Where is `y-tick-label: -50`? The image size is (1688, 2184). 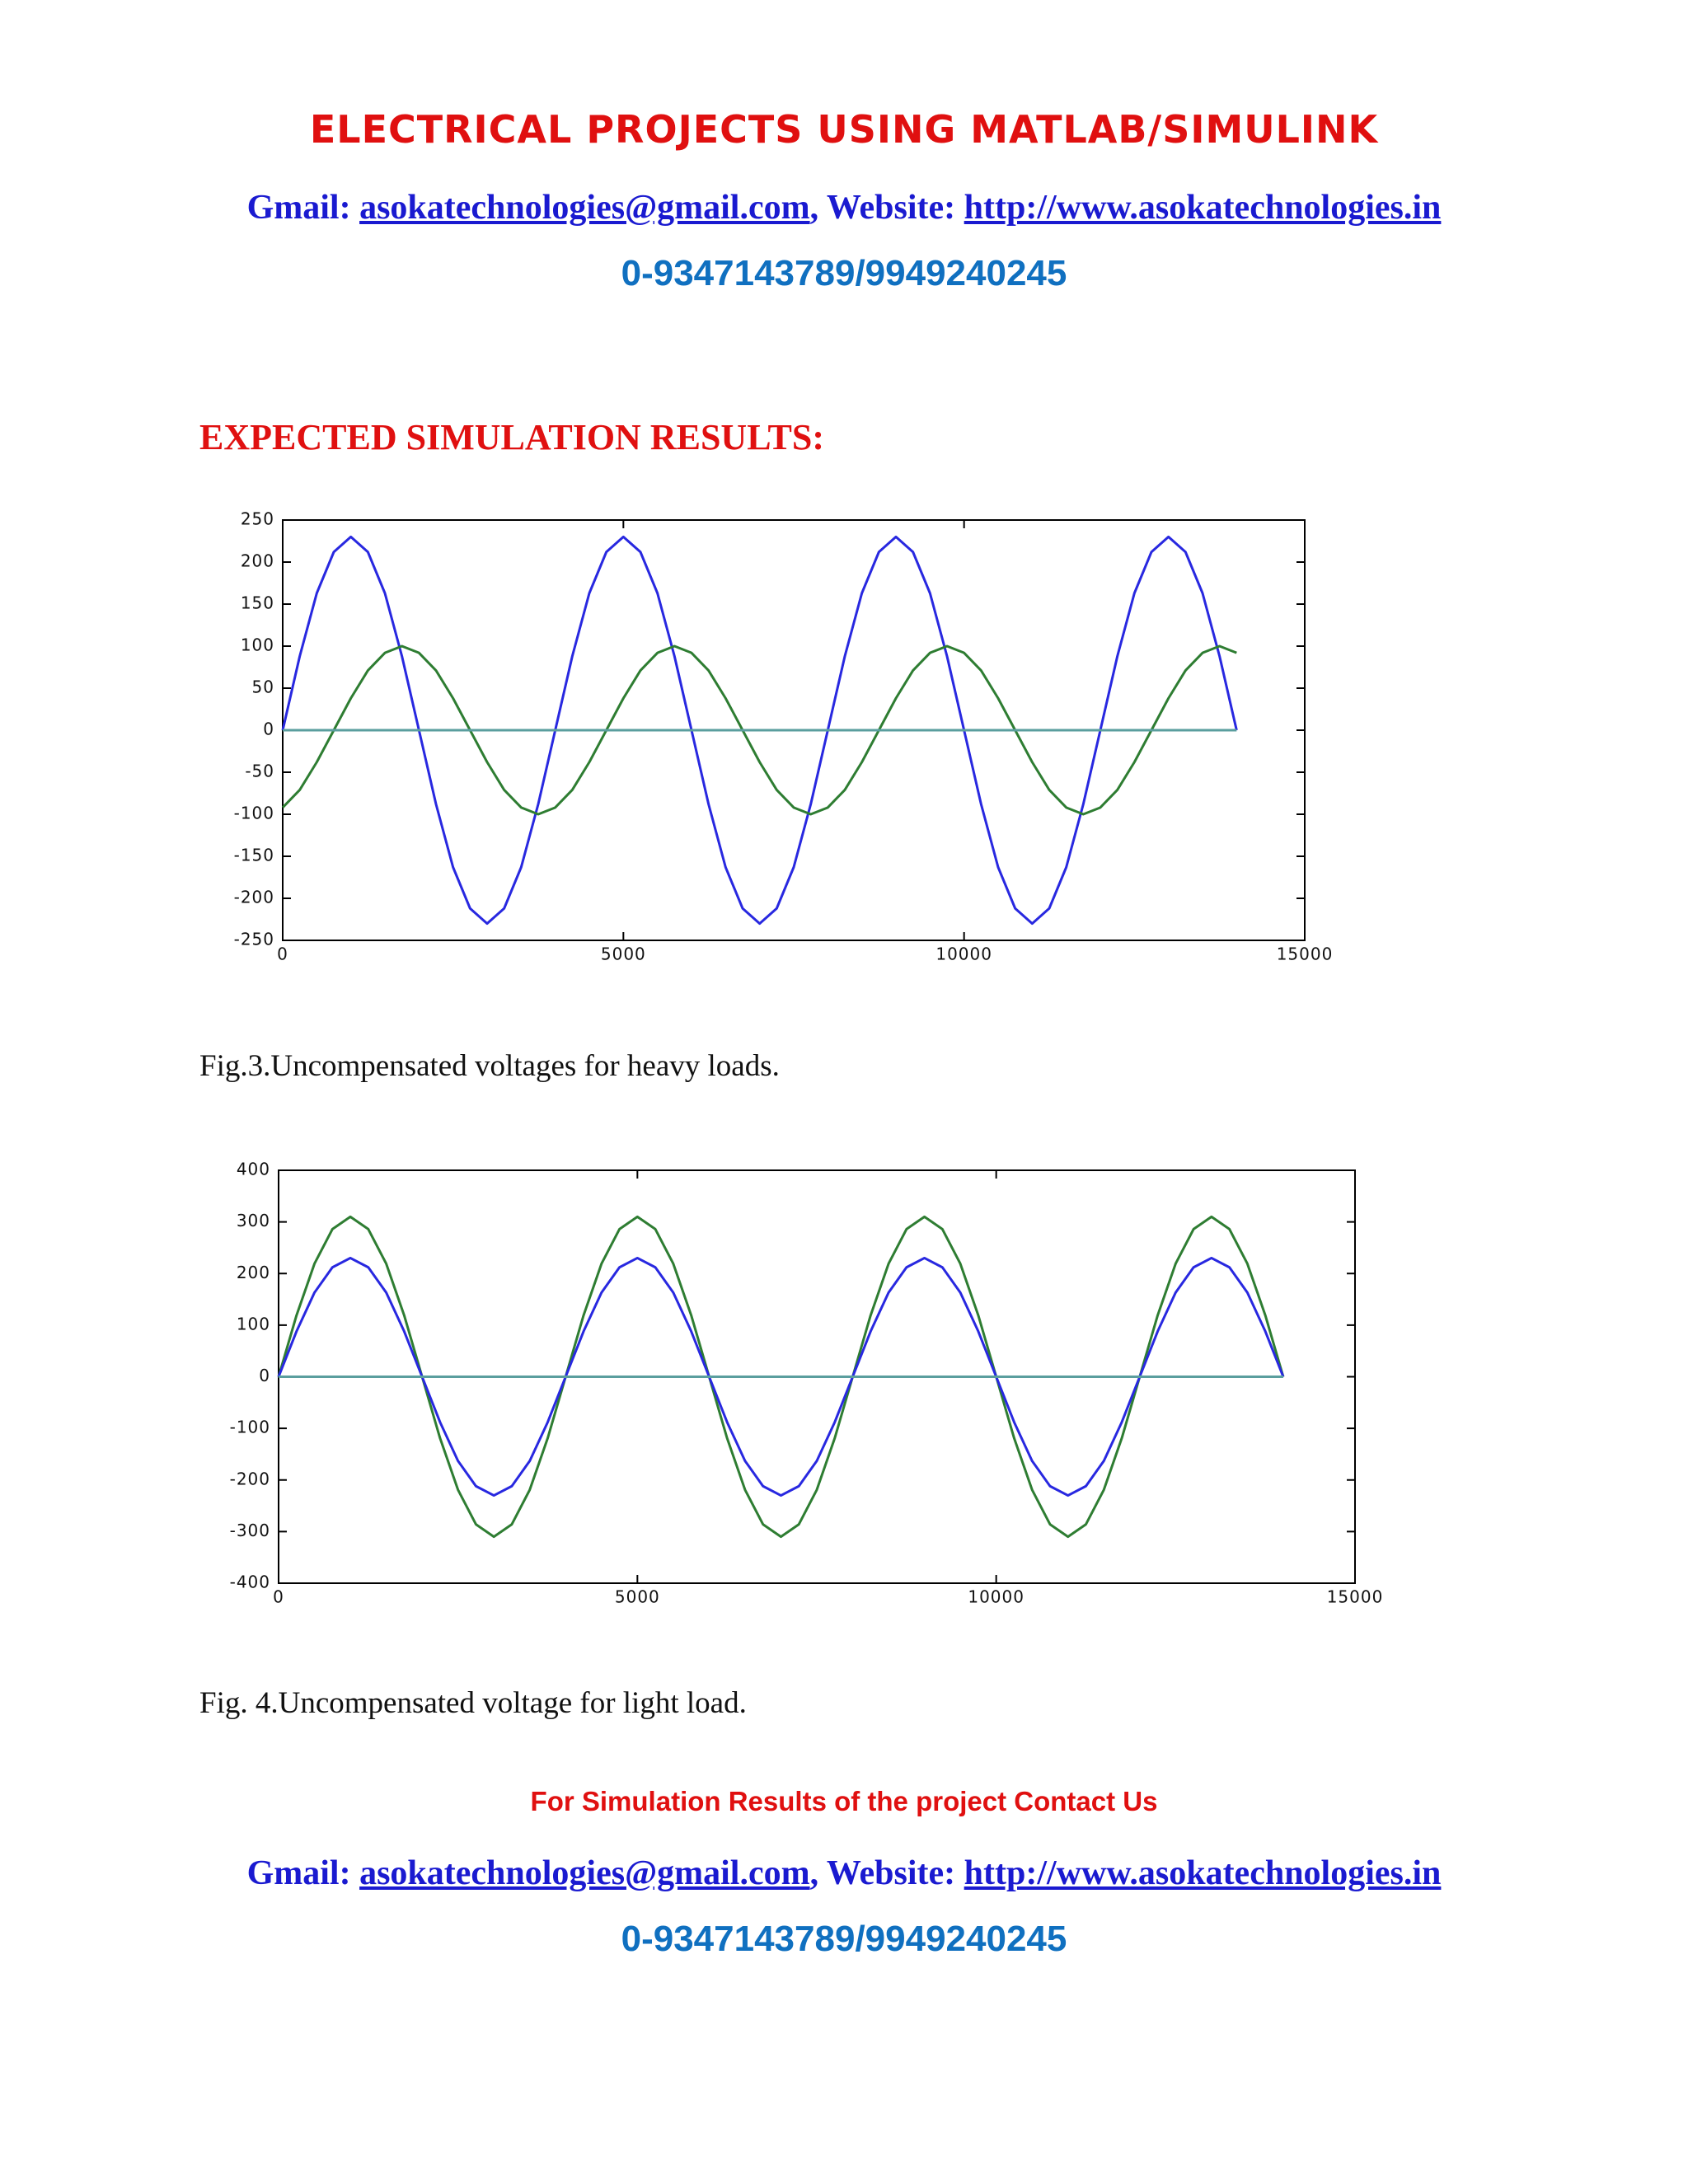 y-tick-label: -50 is located at coordinates (259, 771).